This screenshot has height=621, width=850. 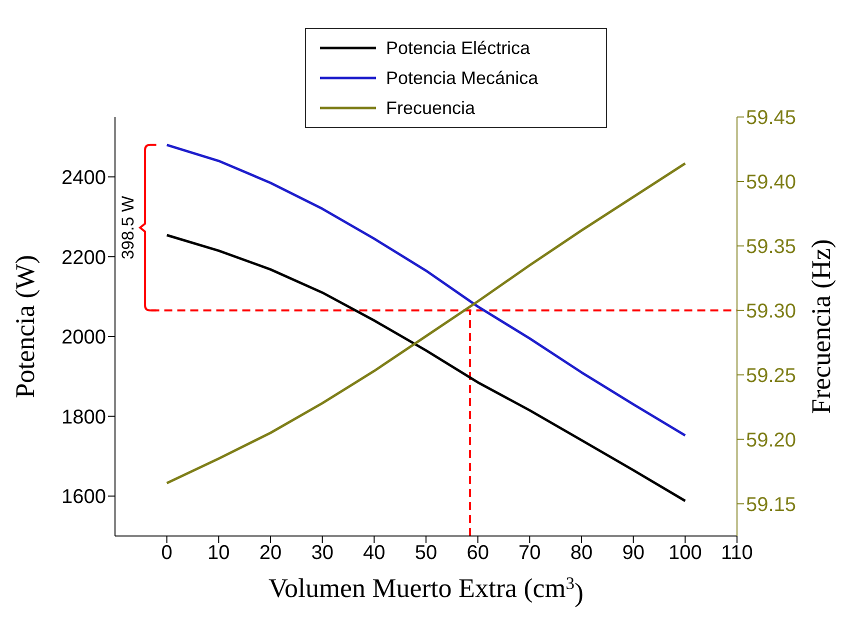 I want to click on y-tick-label: 1600, so click(x=84, y=497).